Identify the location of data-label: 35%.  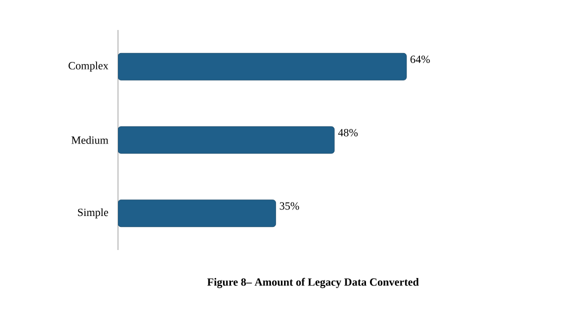
(290, 206).